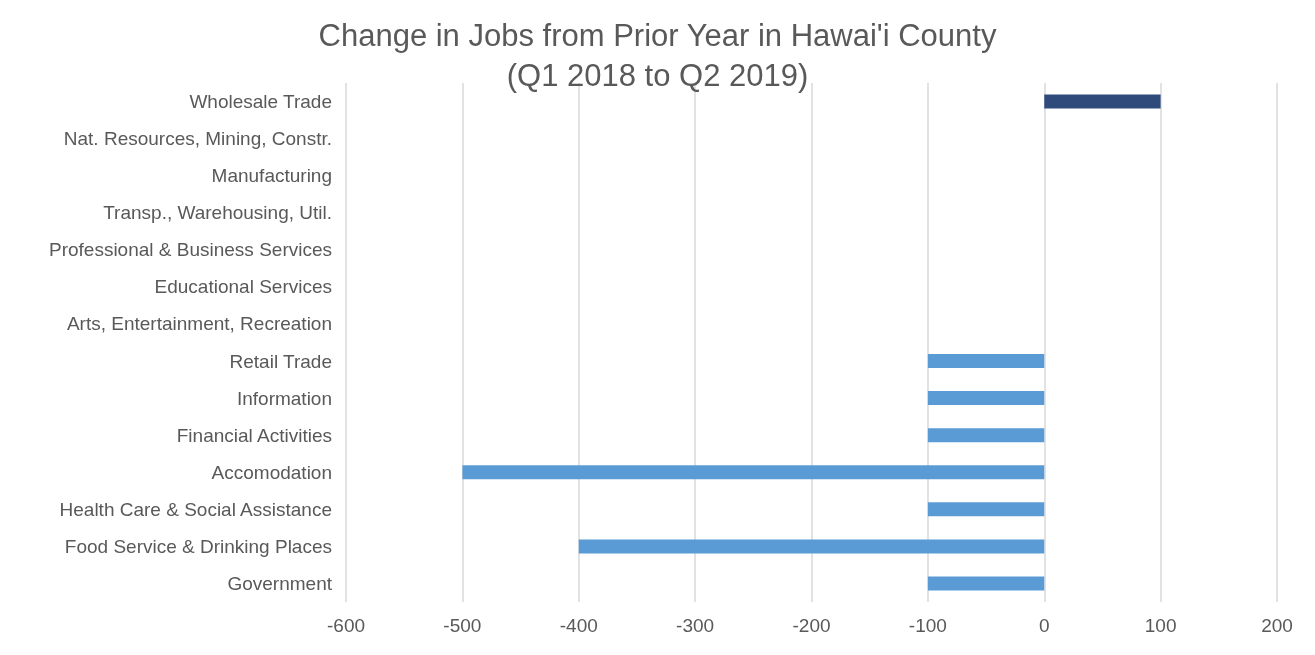 The width and height of the screenshot is (1315, 655). I want to click on y-tick-label: Transp., Warehousing, Util., so click(217, 213).